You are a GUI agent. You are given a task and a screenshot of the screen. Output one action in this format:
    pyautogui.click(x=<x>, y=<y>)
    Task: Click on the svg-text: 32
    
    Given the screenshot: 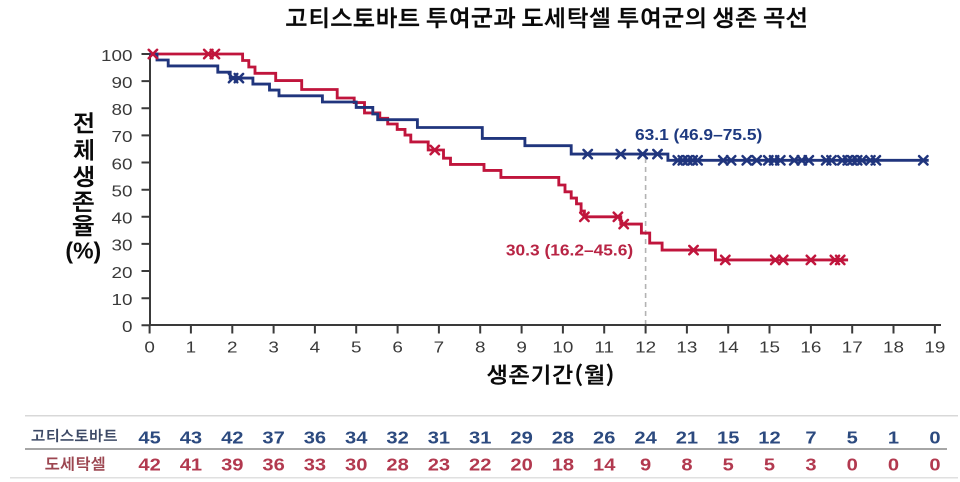 What is the action you would take?
    pyautogui.click(x=397, y=437)
    